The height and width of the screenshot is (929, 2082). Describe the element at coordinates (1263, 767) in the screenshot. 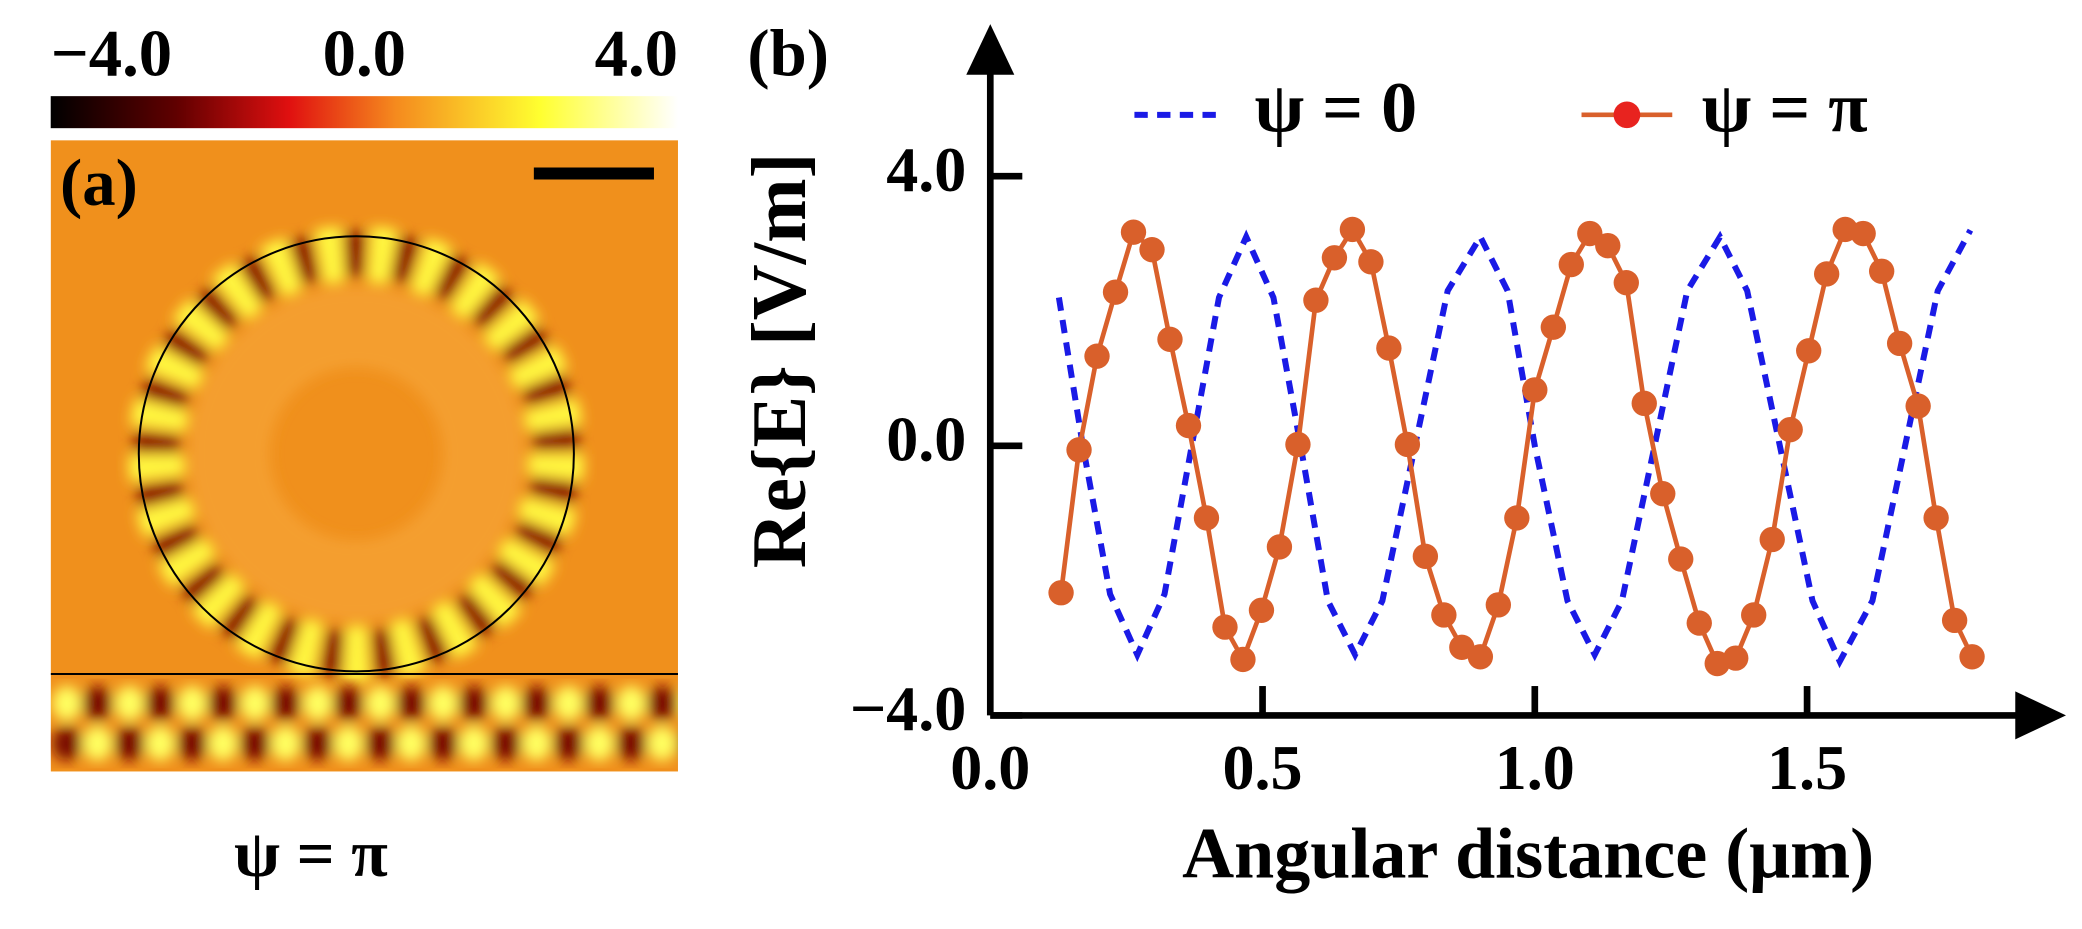

I see `x-tick-label: 0.5` at that location.